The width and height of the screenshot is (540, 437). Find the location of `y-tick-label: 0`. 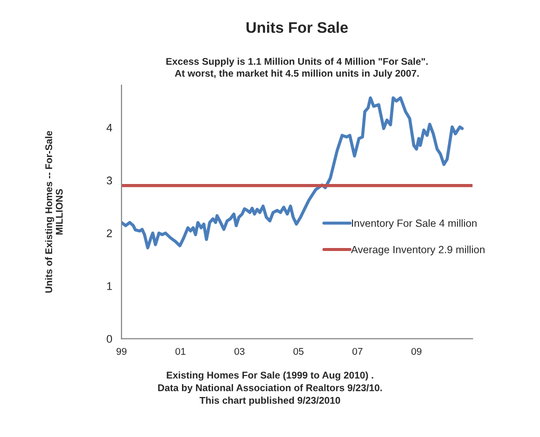

y-tick-label: 0 is located at coordinates (109, 338).